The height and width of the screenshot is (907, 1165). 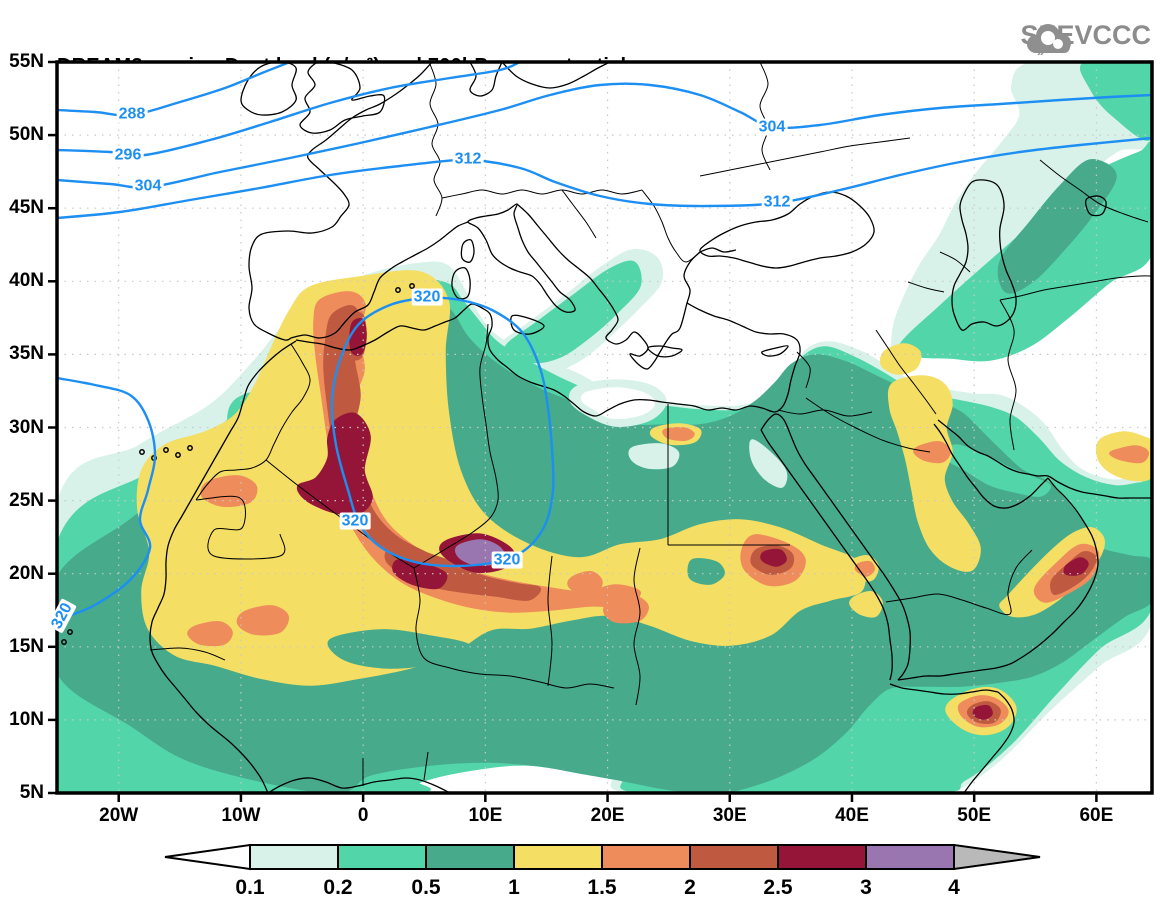 I want to click on dust-region-white, so click(x=618, y=403).